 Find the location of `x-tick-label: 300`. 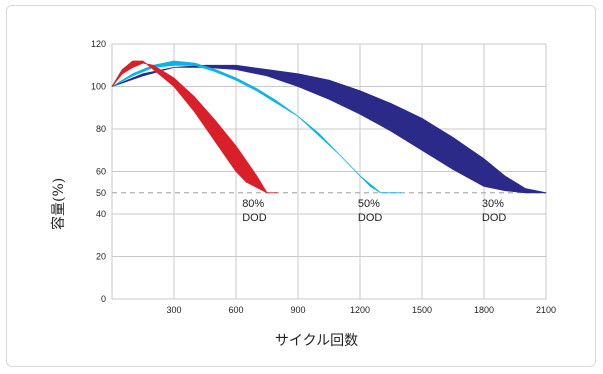

x-tick-label: 300 is located at coordinates (173, 310).